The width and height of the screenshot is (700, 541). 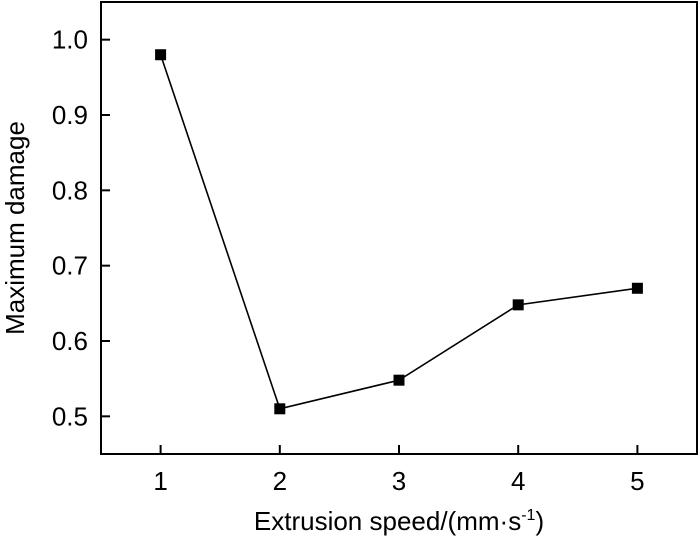 I want to click on y-tick-label: 1.0, so click(x=70, y=40).